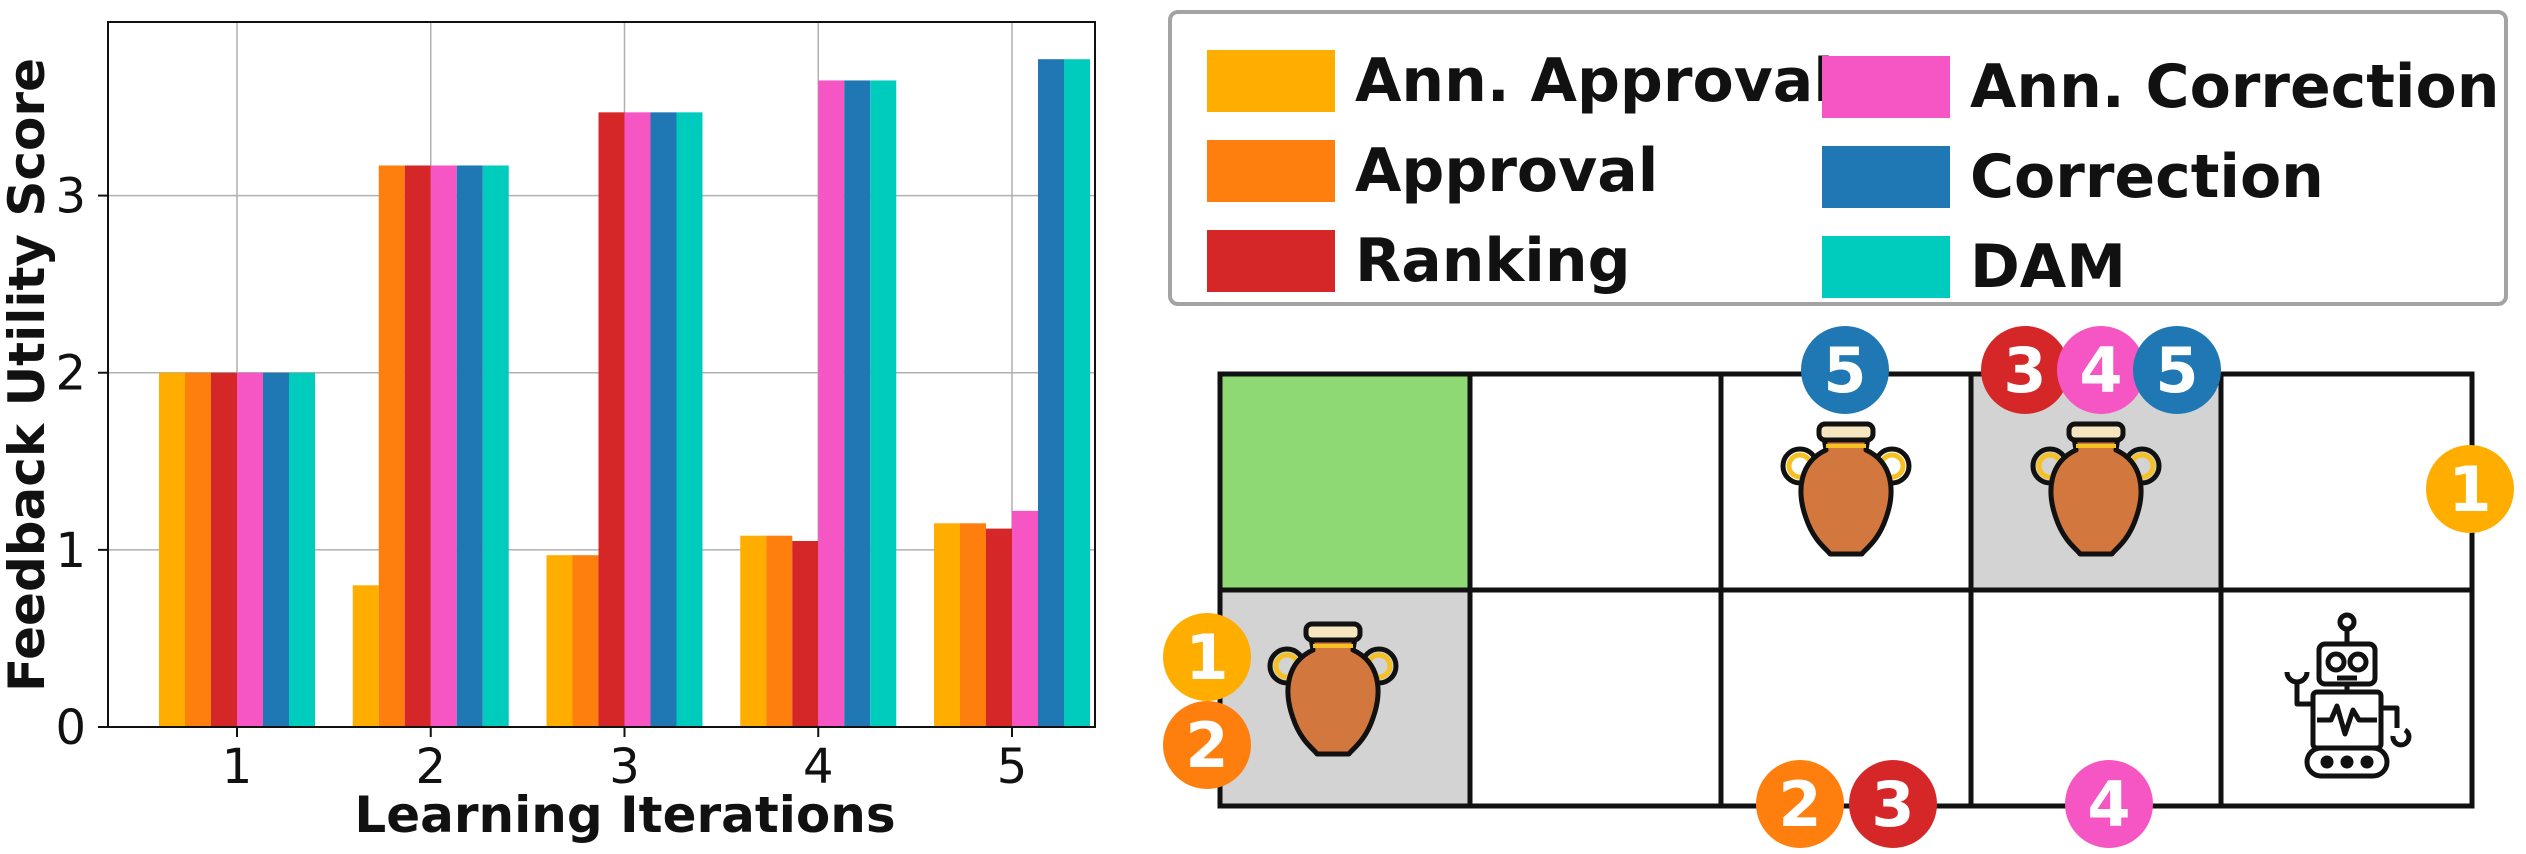 This screenshot has height=854, width=2526. I want to click on legend-label: Ann. Correction, so click(2235, 87).